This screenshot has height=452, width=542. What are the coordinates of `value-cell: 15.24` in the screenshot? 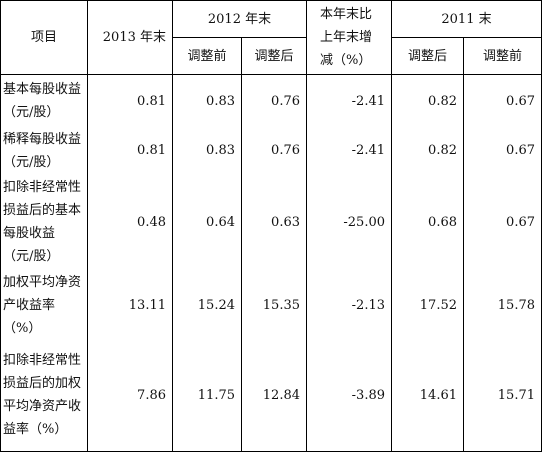 It's located at (207, 305).